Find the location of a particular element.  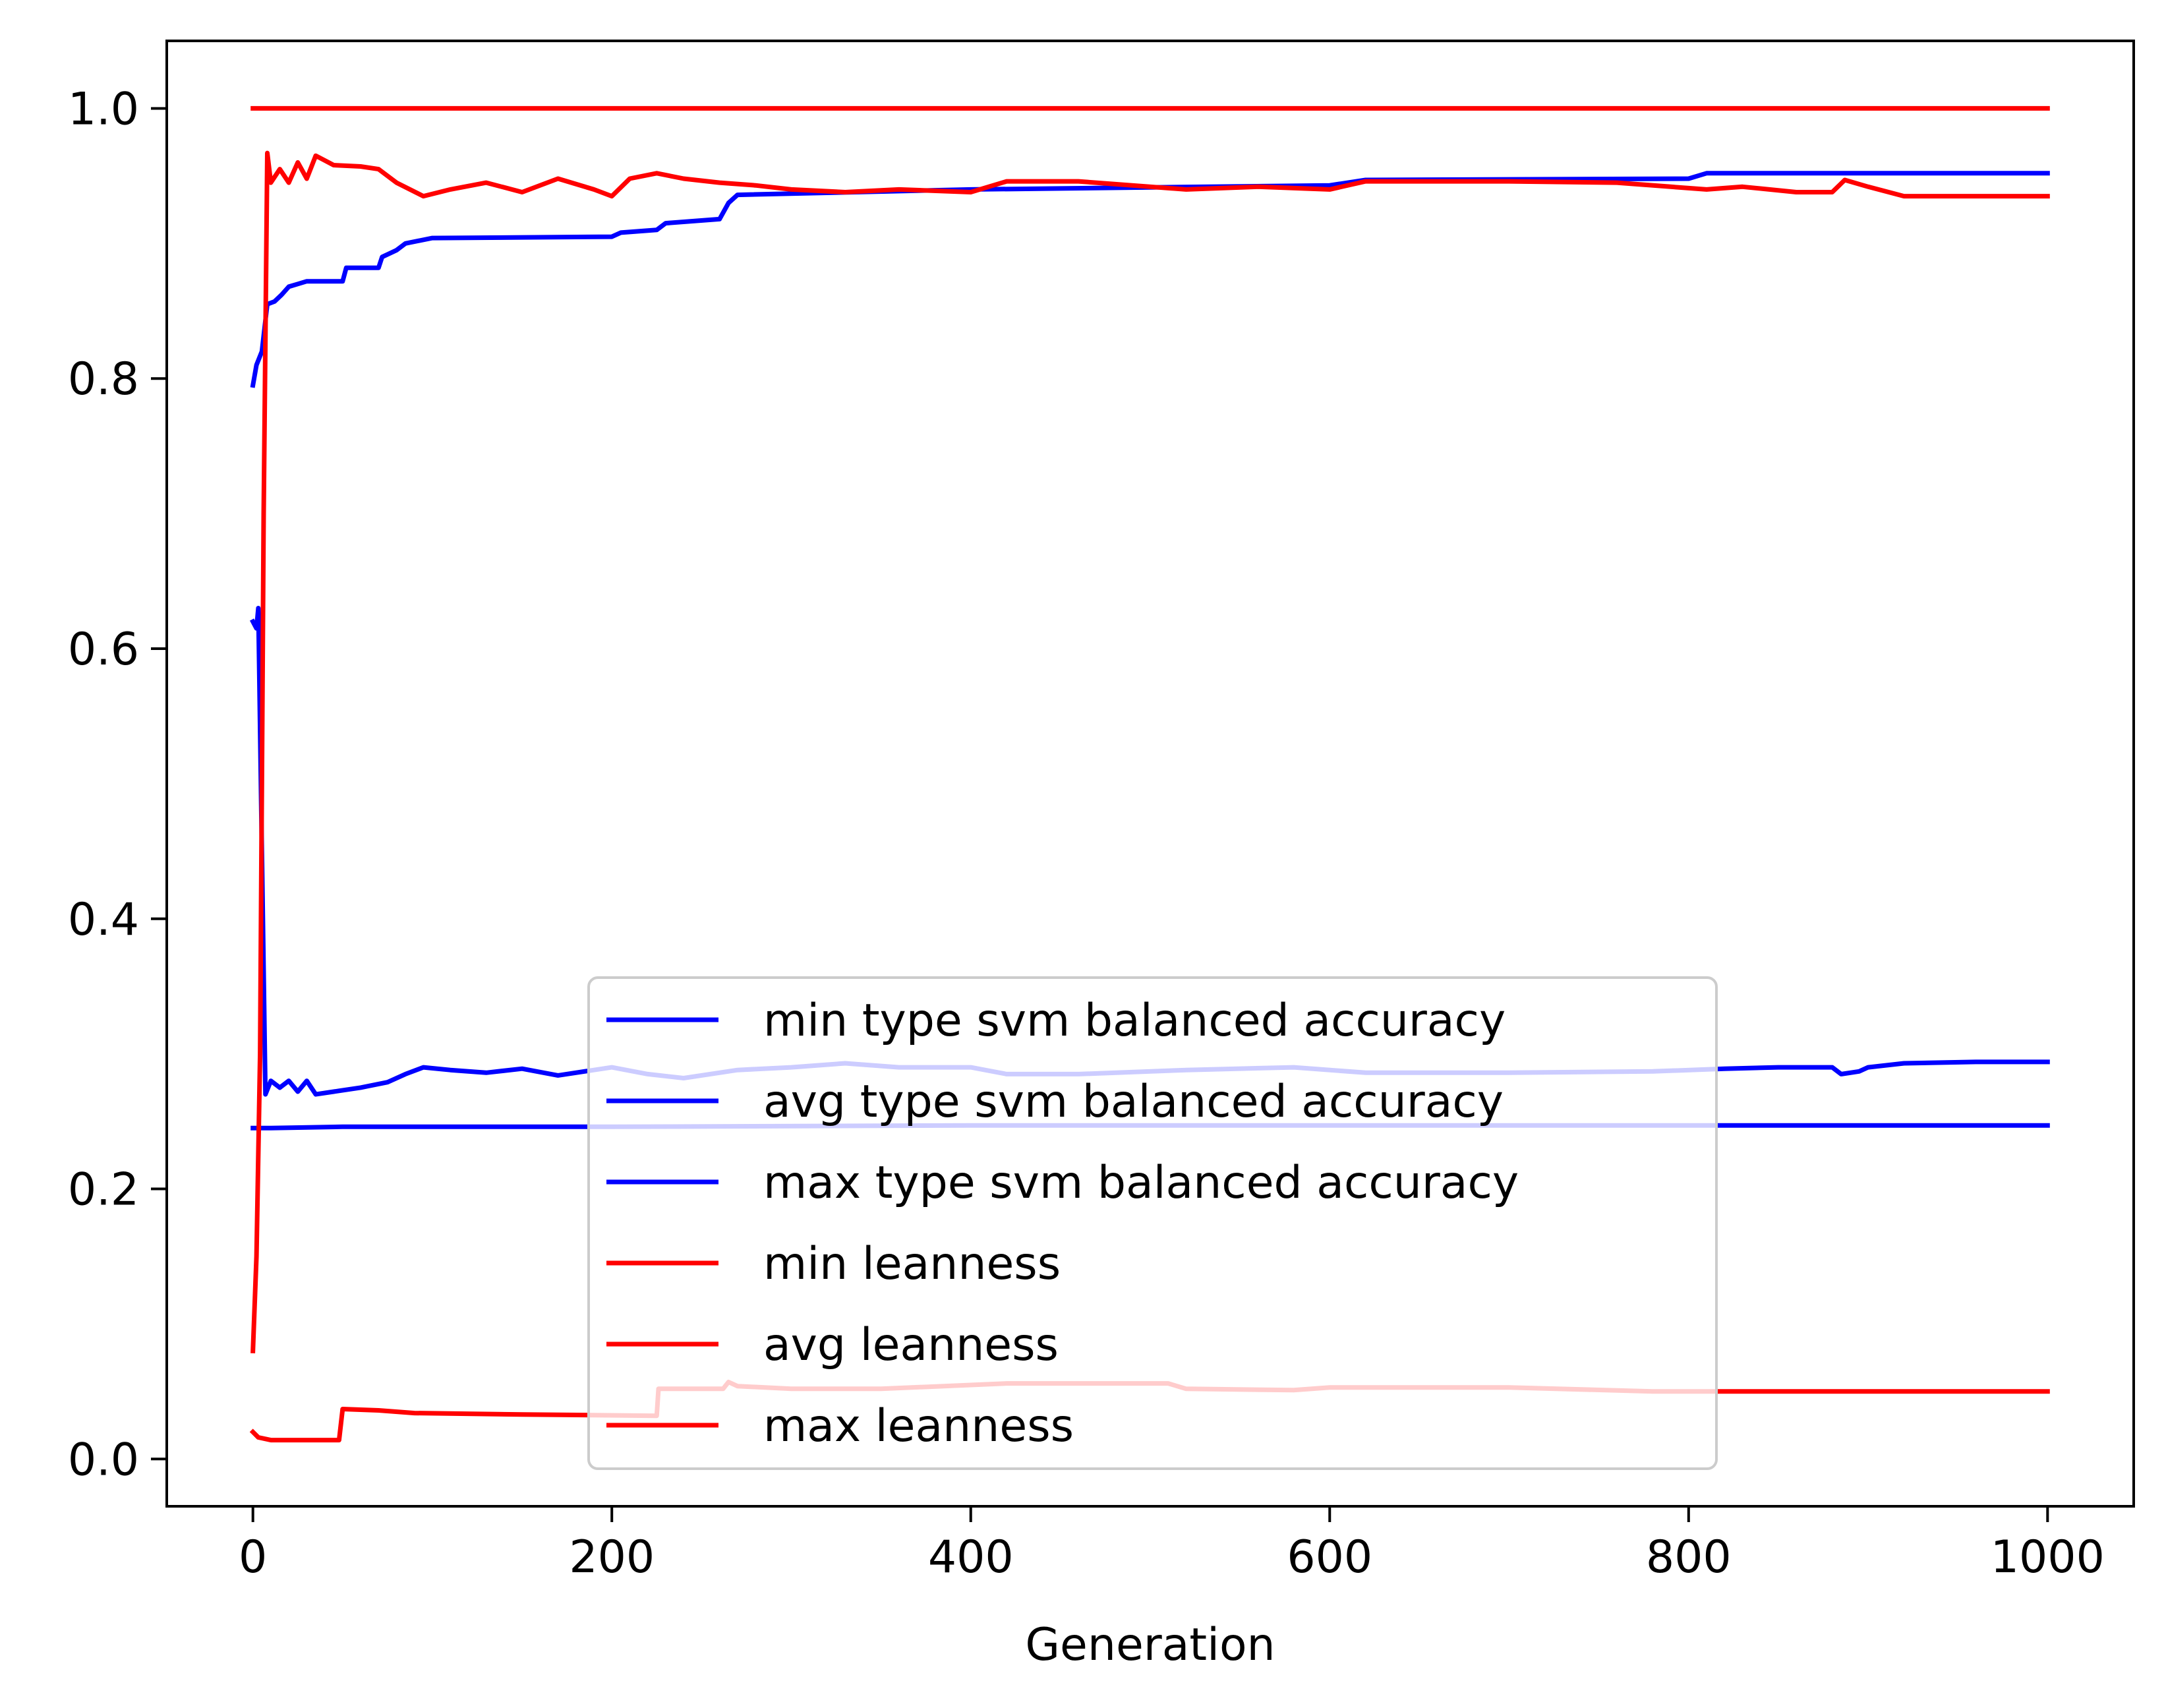

x-tick-label: 1000 is located at coordinates (2048, 1557).